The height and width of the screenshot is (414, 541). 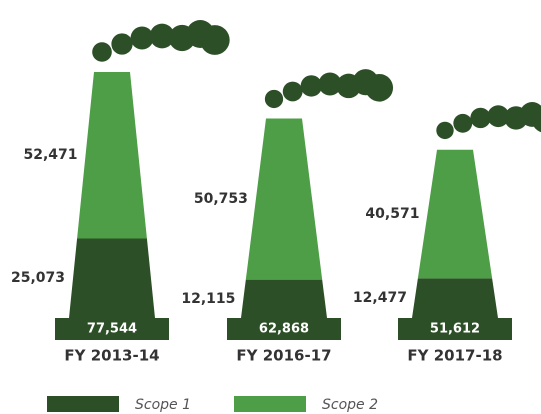 What do you see at coordinates (221, 199) in the screenshot?
I see `value-label: 50,753` at bounding box center [221, 199].